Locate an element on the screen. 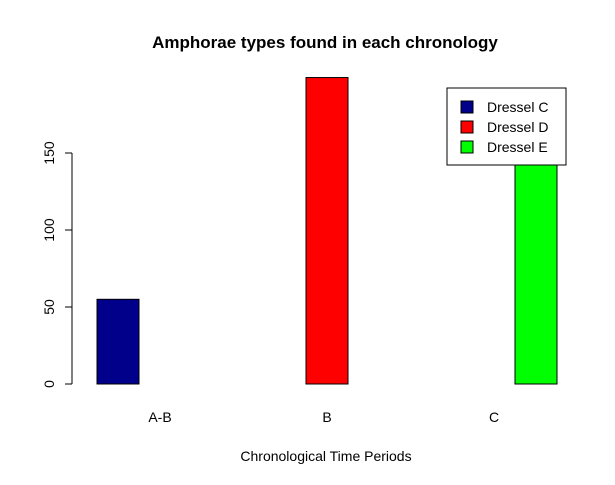 The width and height of the screenshot is (615, 485). x-tick-label: C is located at coordinates (494, 417).